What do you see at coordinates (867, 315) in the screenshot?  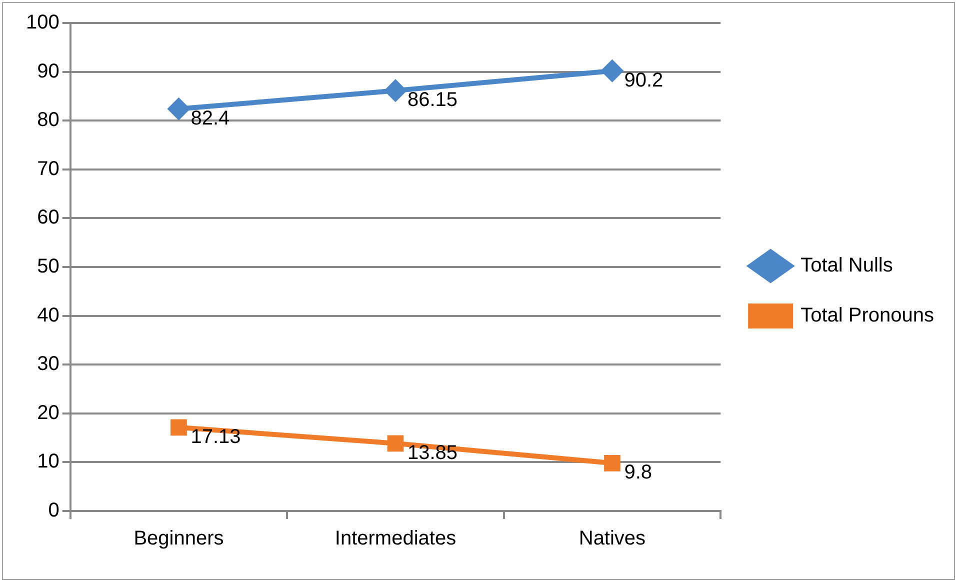 I see `legend-label: Total Pronouns` at bounding box center [867, 315].